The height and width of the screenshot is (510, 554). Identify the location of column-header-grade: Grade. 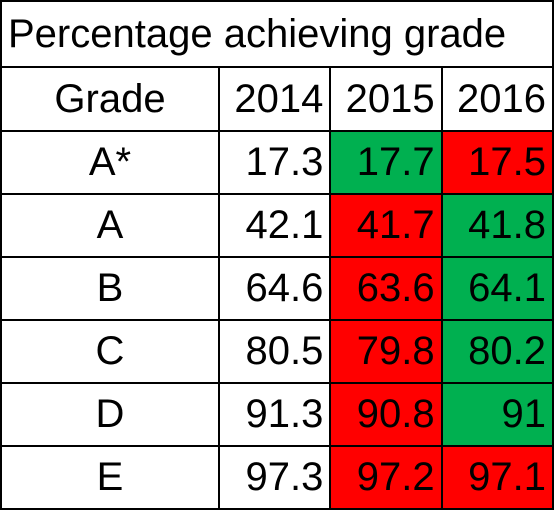
(110, 99).